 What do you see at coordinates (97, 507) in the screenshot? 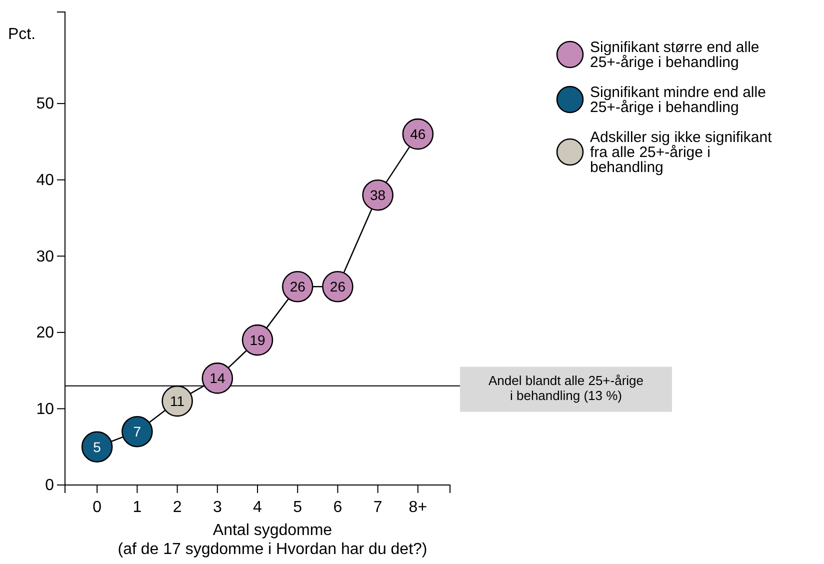
I see `x-tick-label: 0` at bounding box center [97, 507].